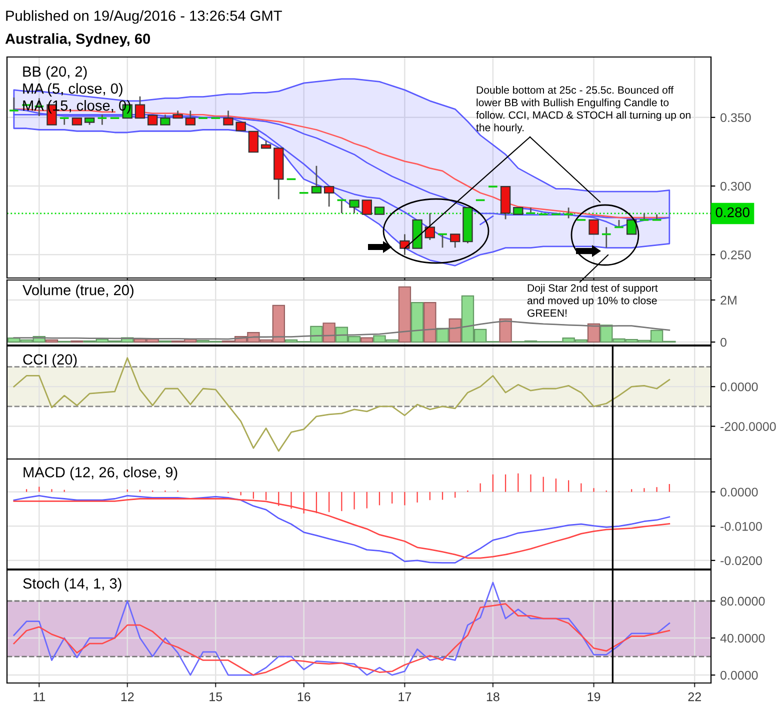 This screenshot has height=706, width=778. I want to click on x-tick-label: 17, so click(405, 697).